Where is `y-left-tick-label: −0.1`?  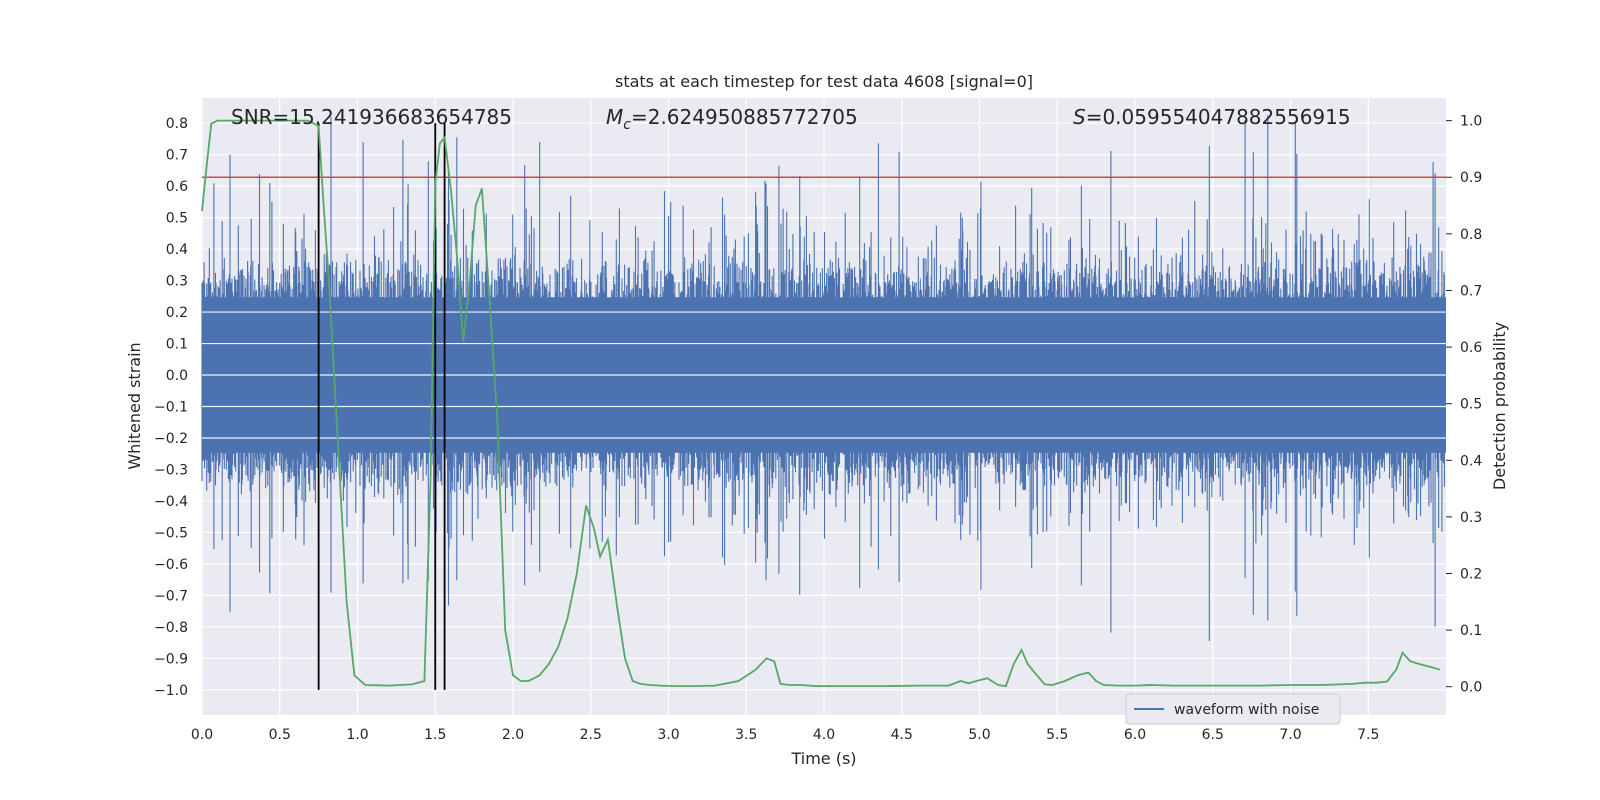 y-left-tick-label: −0.1 is located at coordinates (171, 408).